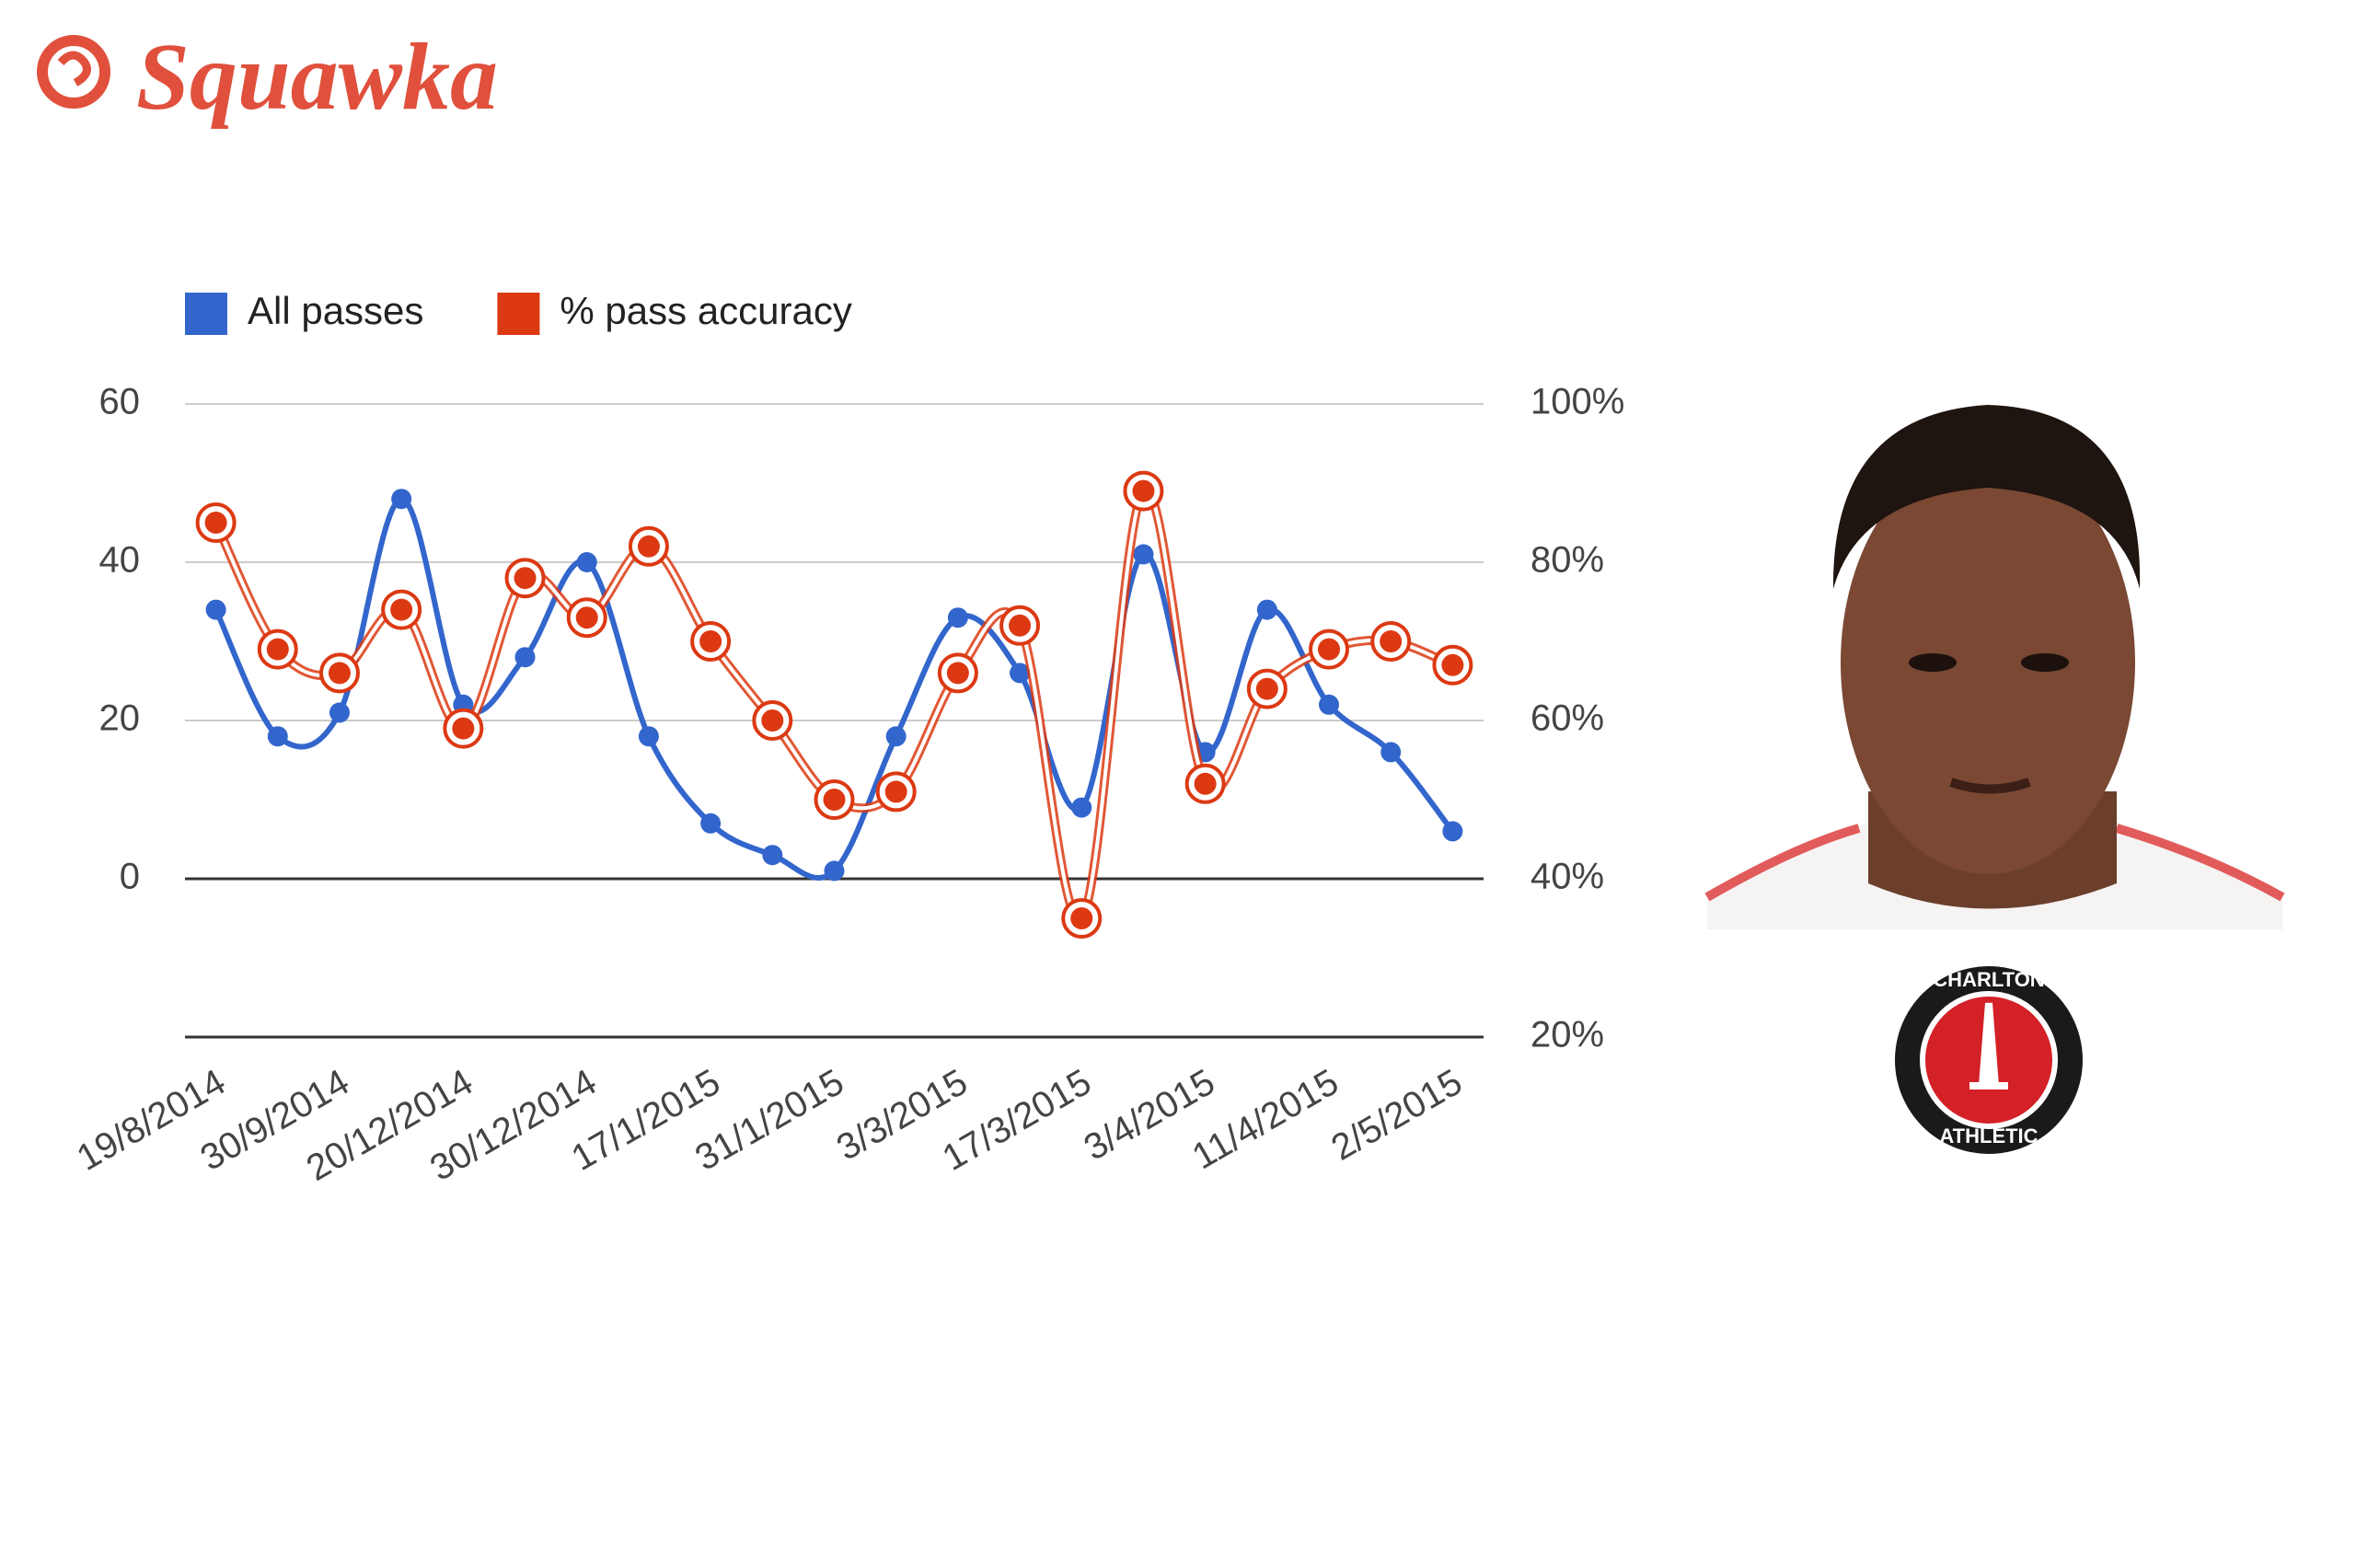  What do you see at coordinates (1577, 402) in the screenshot?
I see `y2-tick-label: 100%` at bounding box center [1577, 402].